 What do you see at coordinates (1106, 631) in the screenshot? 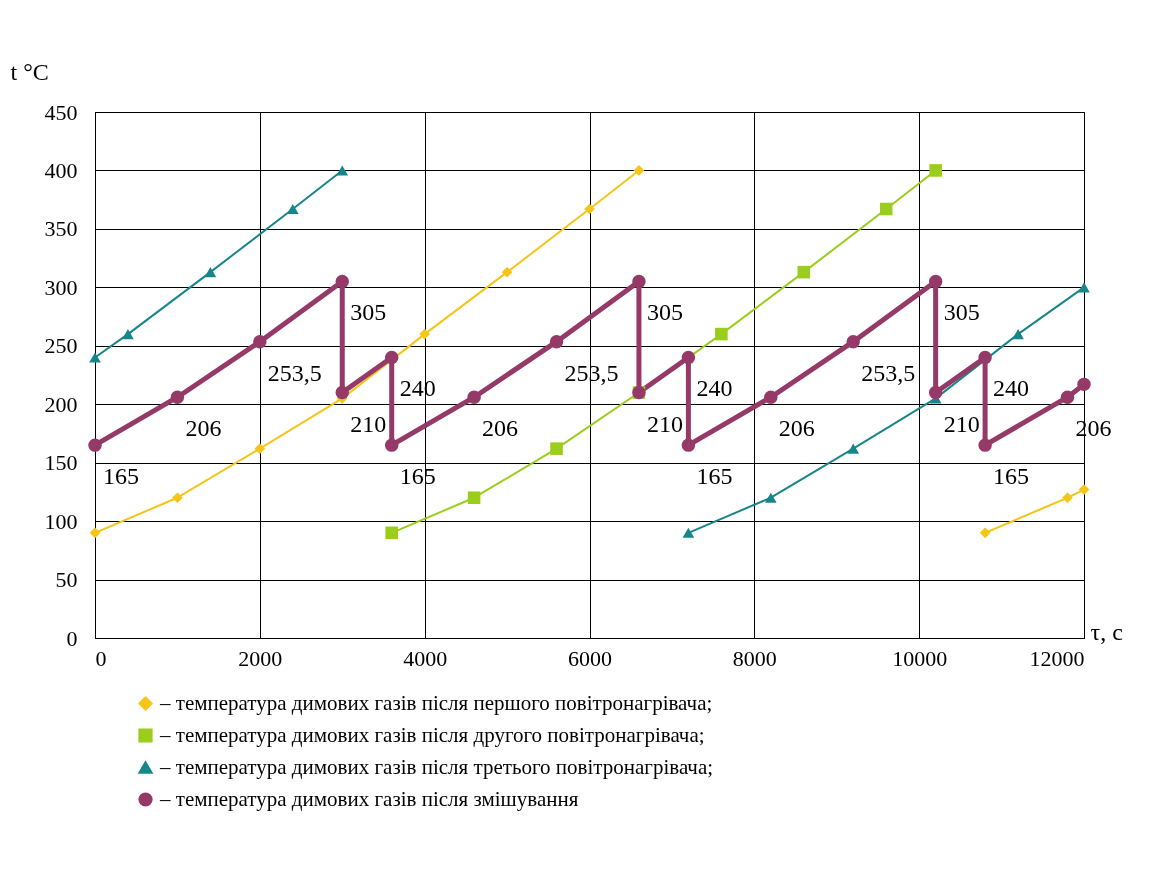
I see `x-axis-title: τ, с` at bounding box center [1106, 631].